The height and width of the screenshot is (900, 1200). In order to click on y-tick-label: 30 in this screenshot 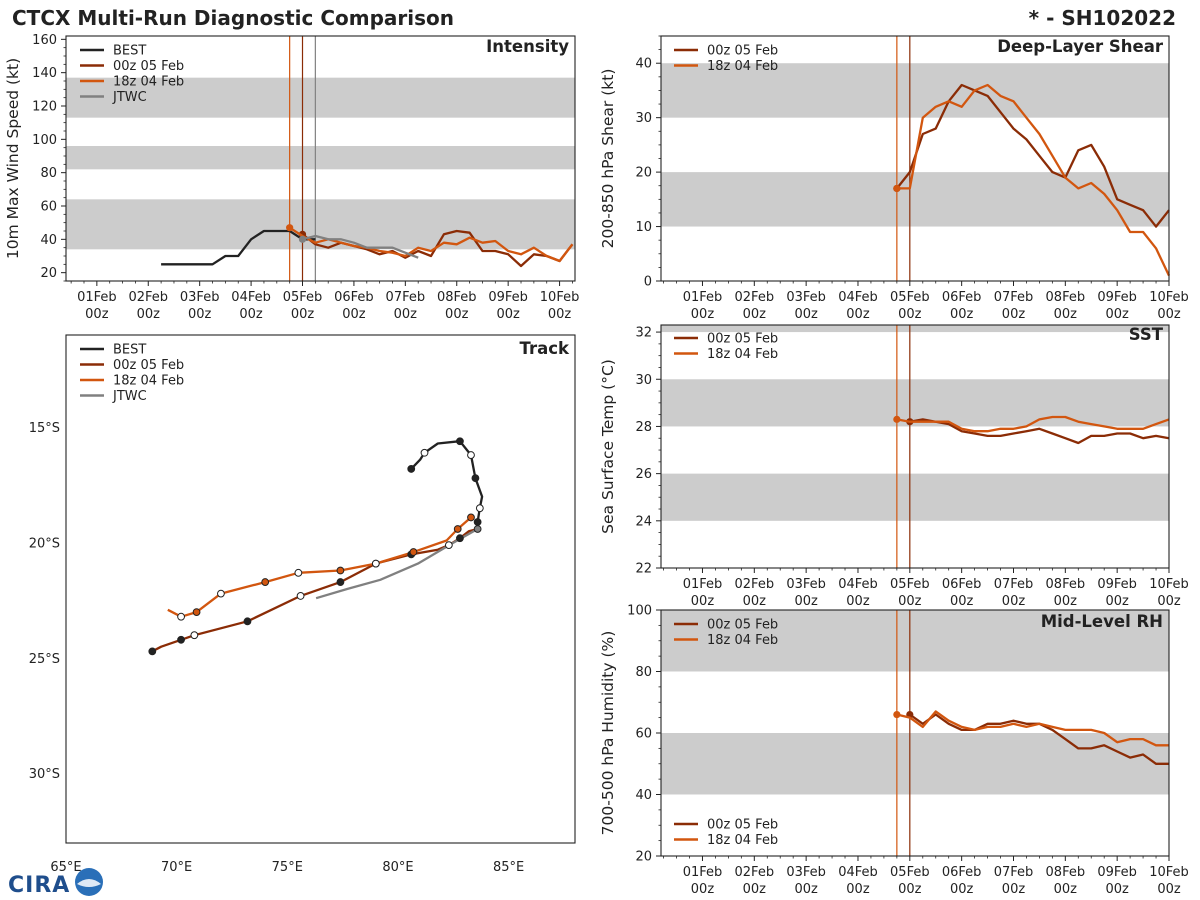, I will do `click(643, 118)`.